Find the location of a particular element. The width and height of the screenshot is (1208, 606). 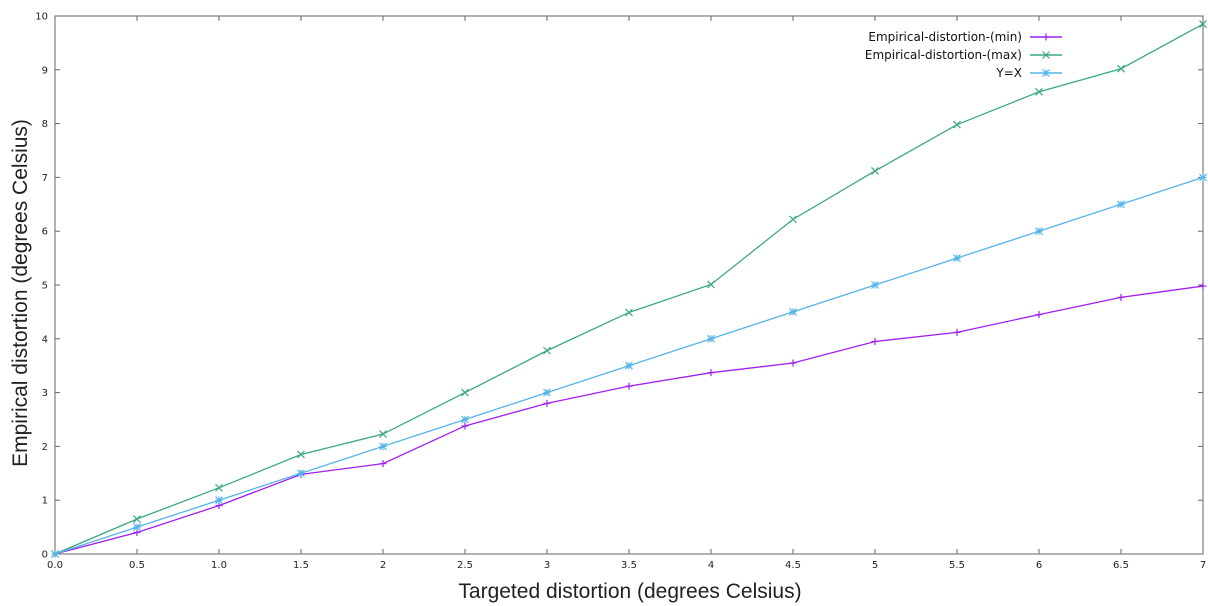

y-tick-label: 6 is located at coordinates (45, 232).